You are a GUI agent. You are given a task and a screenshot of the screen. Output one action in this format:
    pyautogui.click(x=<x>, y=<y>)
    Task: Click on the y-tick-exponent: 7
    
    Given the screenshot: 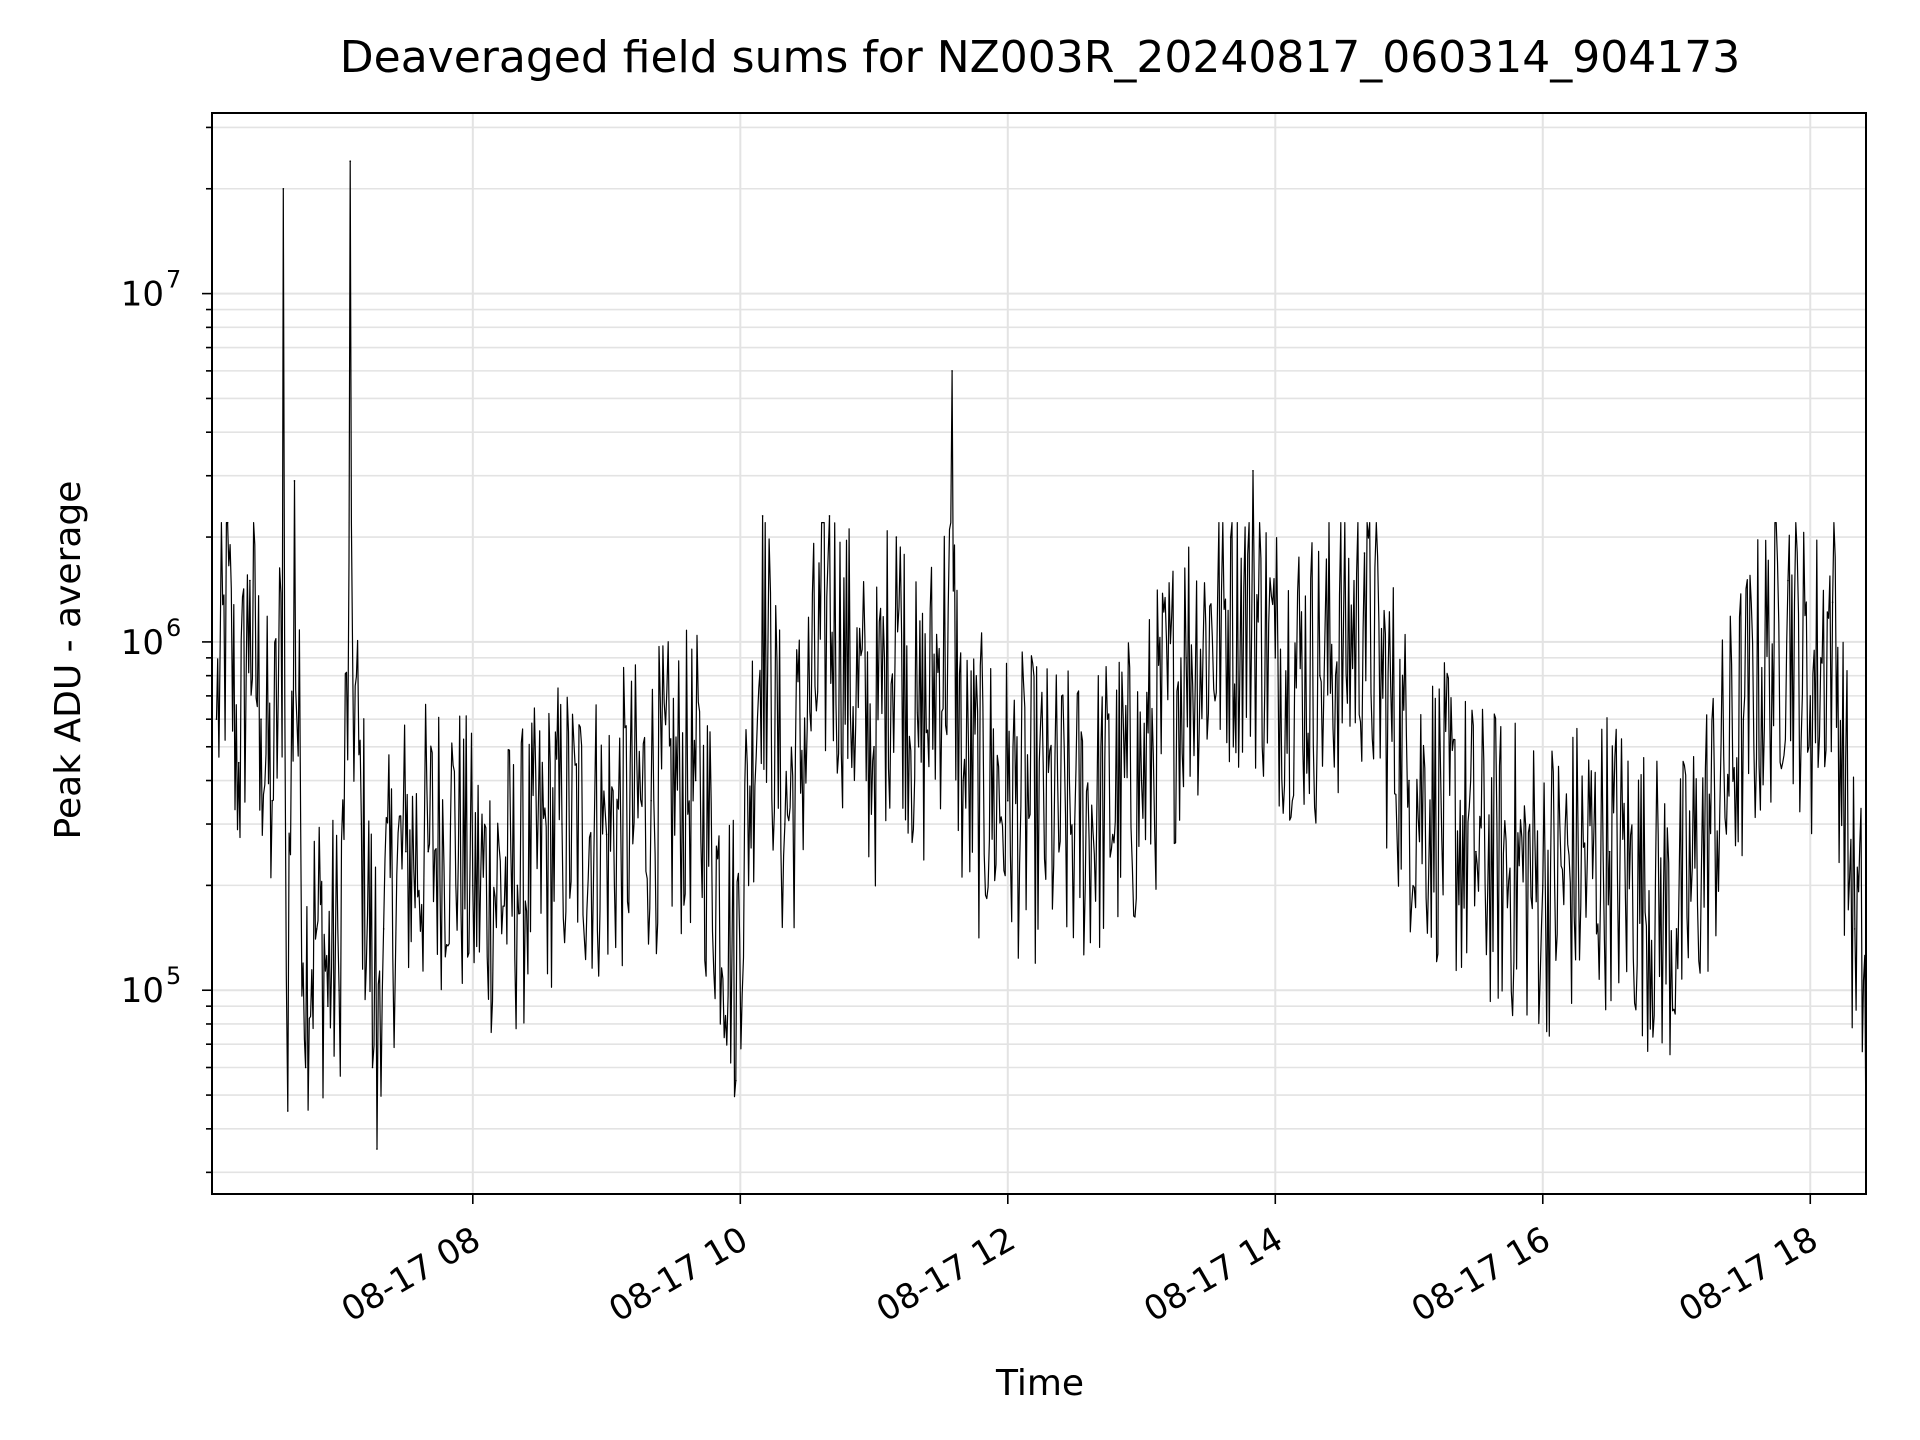 What is the action you would take?
    pyautogui.click(x=173, y=280)
    